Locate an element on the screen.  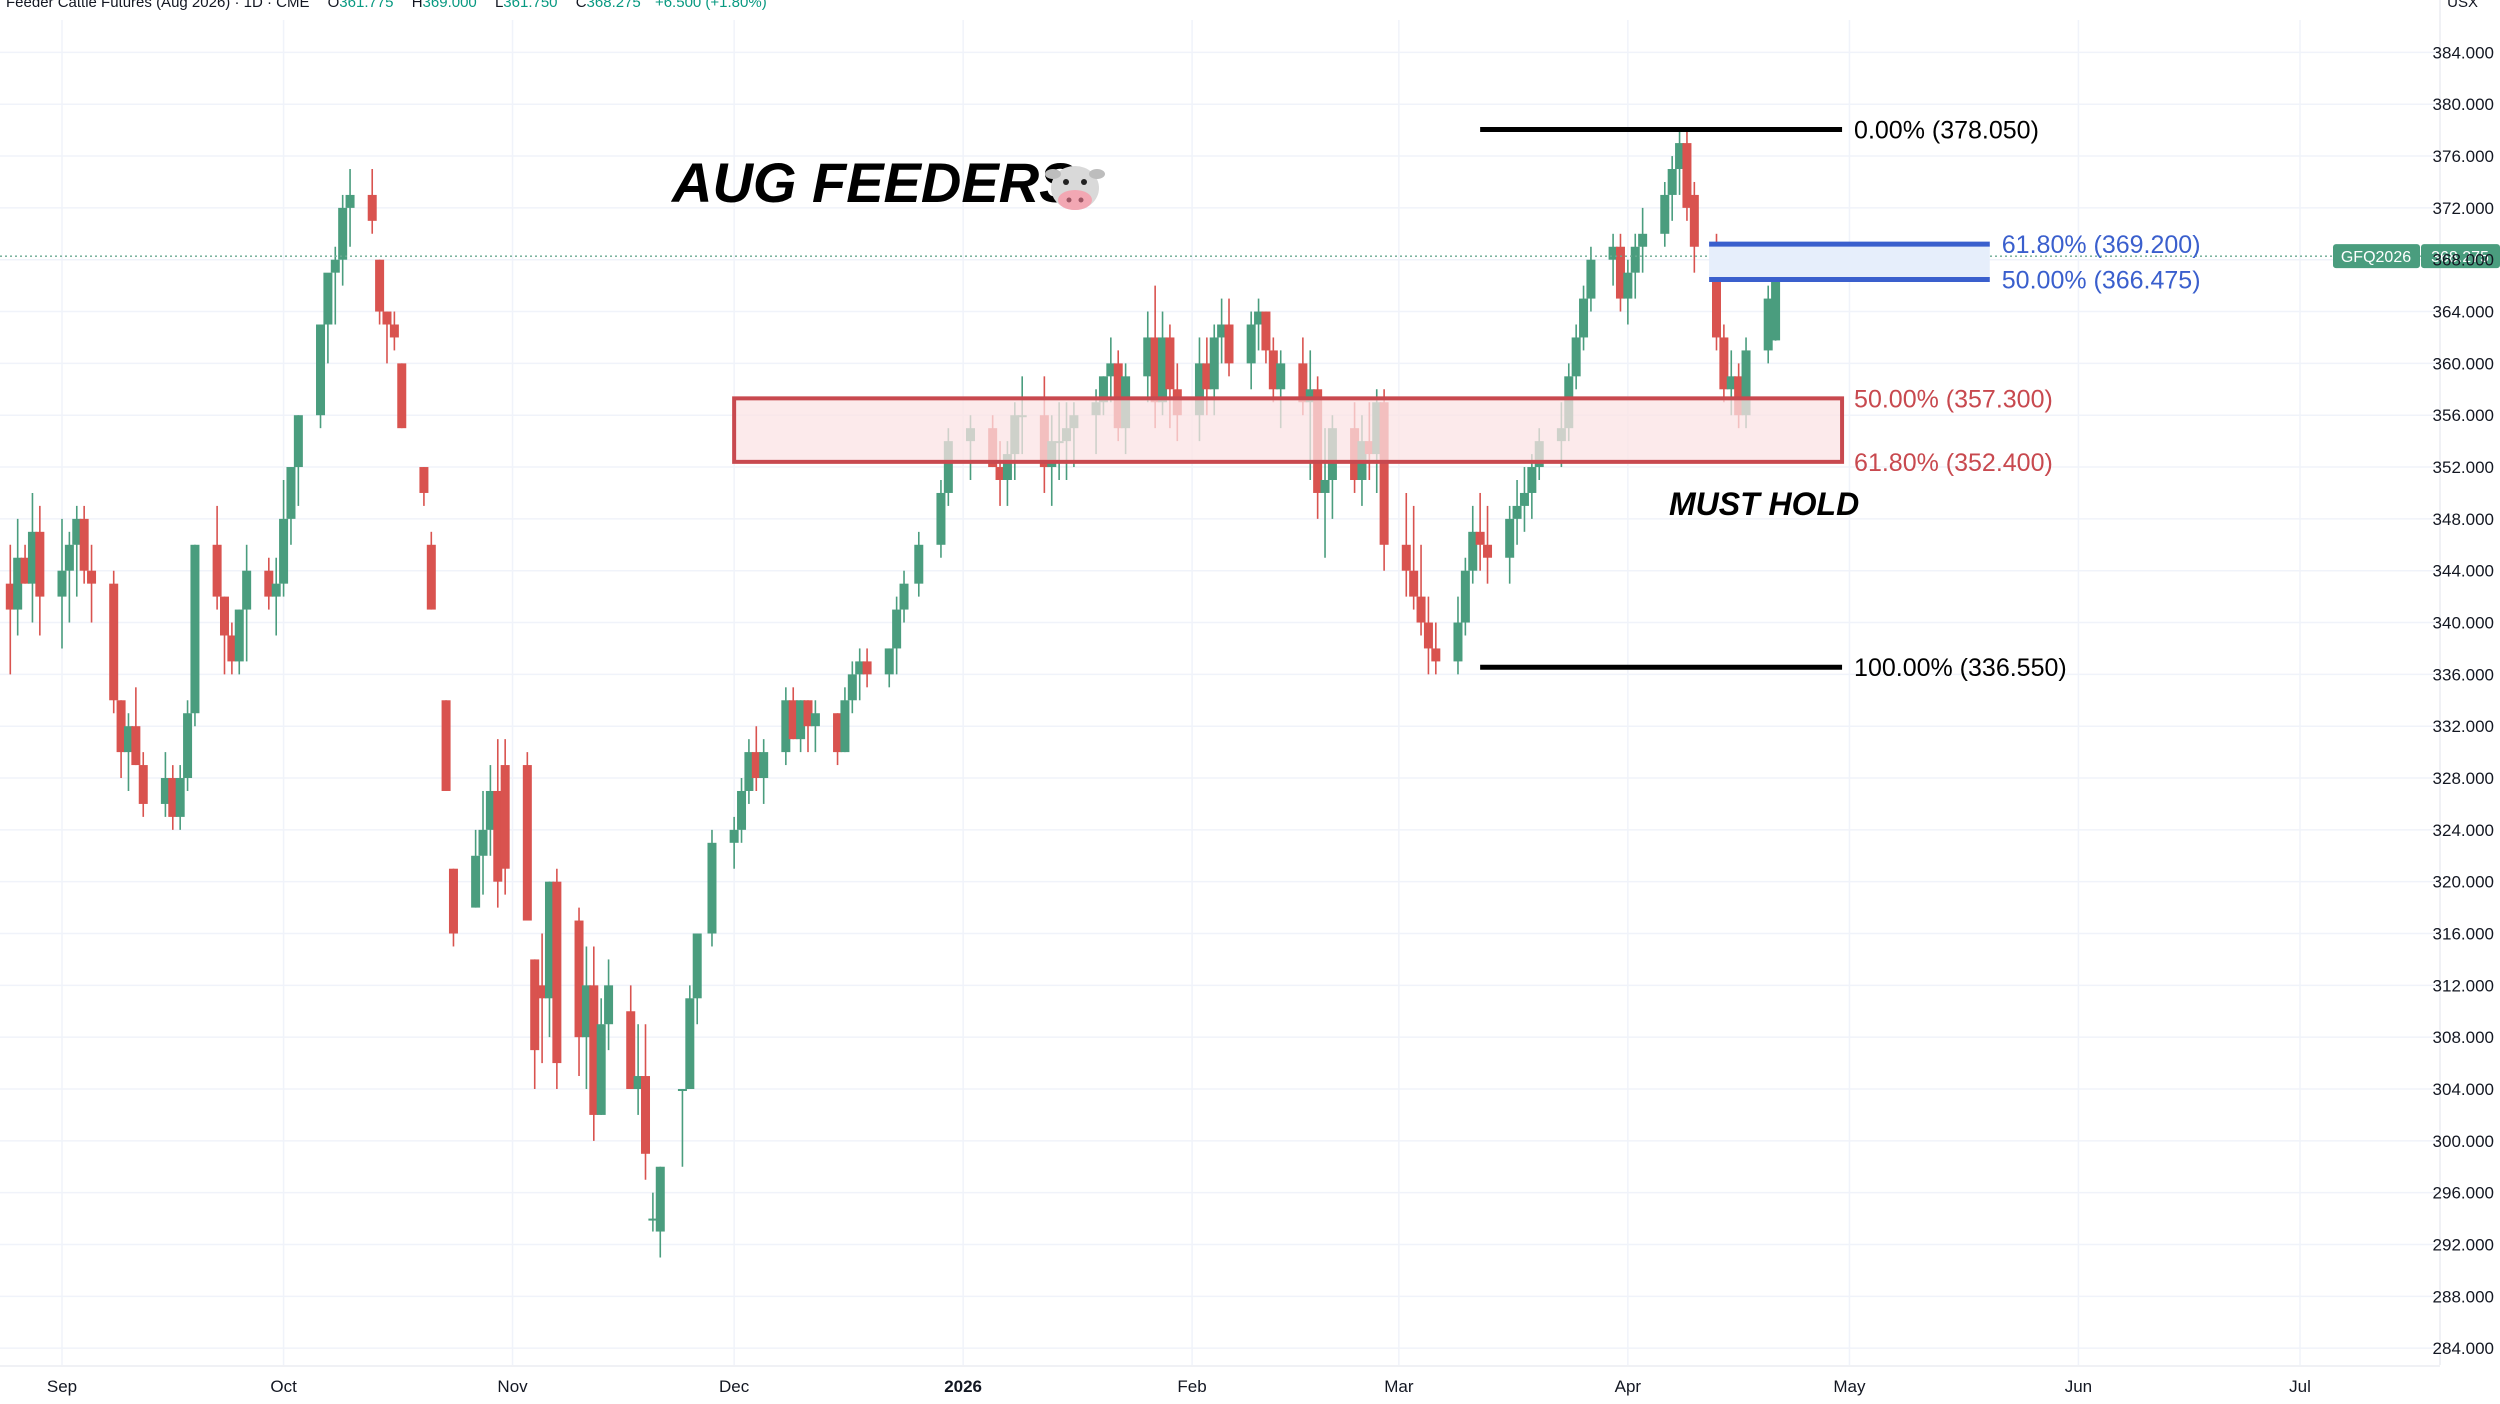
close-value: 368.275 is located at coordinates (613, 5).